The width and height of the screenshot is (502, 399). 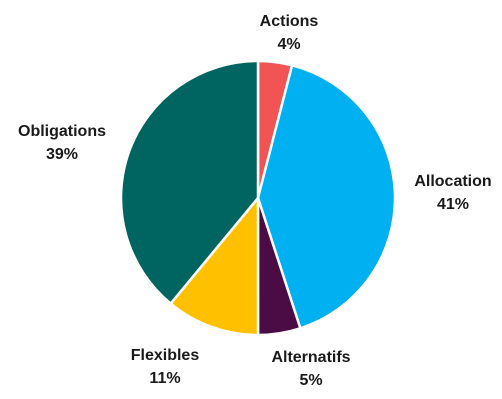 I want to click on slice-value-label-obligations: 39%, so click(x=62, y=154).